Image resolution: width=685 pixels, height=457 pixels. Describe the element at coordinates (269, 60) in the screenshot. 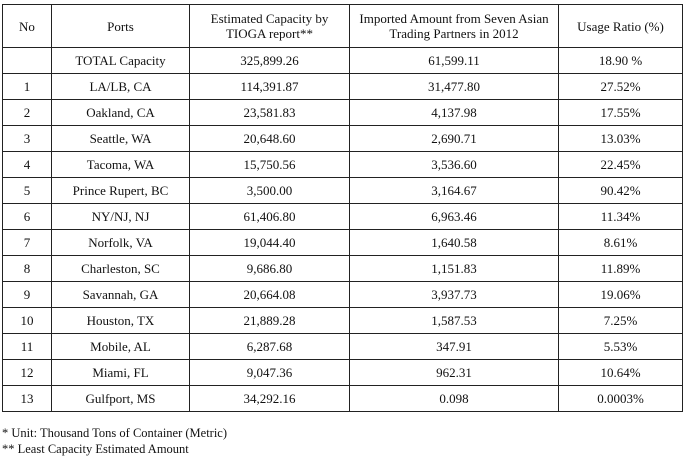

I see `cell-estimated-capacity: 325,899.26` at that location.